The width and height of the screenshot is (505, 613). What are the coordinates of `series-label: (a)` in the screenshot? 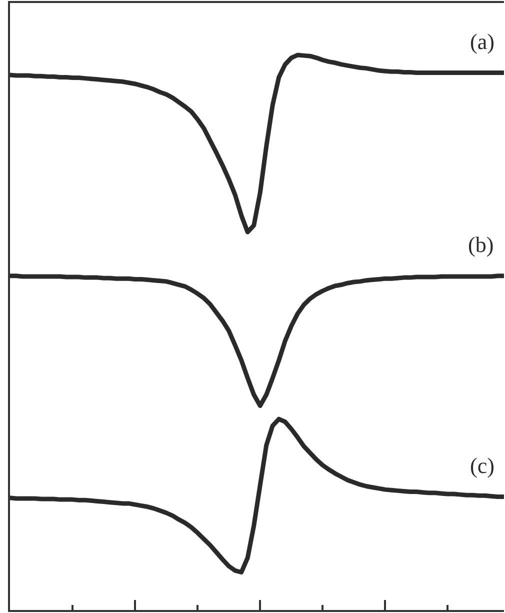 It's located at (482, 41).